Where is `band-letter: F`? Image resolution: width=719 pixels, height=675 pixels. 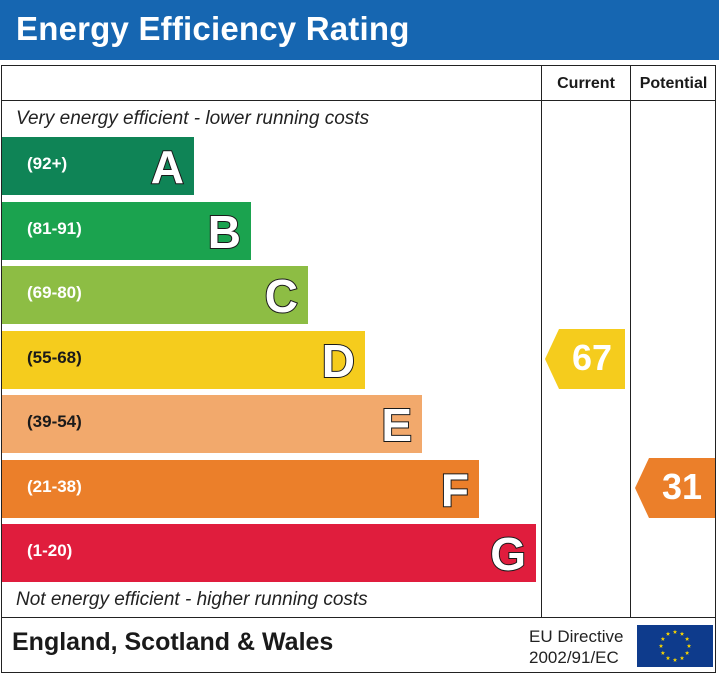
band-letter: F is located at coordinates (455, 490).